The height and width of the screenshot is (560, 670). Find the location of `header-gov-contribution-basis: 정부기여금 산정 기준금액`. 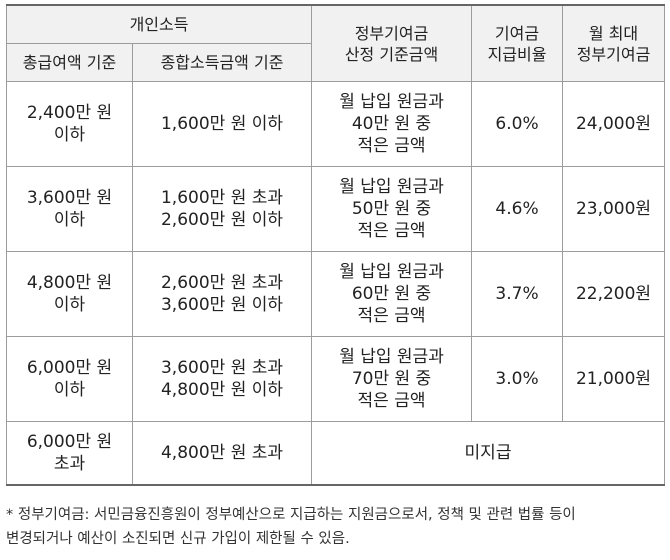

header-gov-contribution-basis: 정부기여금 산정 기준금액 is located at coordinates (392, 43).